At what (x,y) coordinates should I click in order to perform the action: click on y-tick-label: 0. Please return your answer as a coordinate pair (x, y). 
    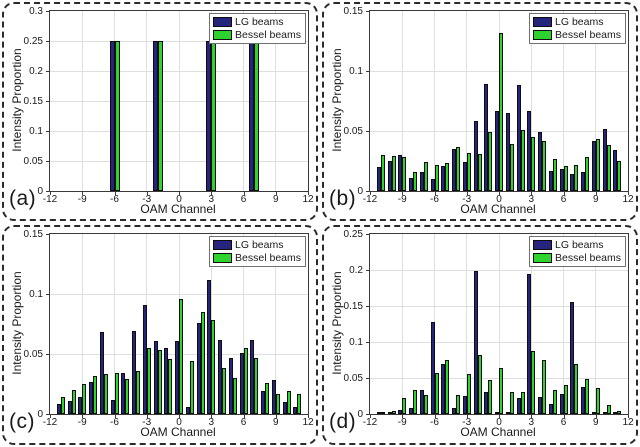
    Looking at the image, I should click on (40, 191).